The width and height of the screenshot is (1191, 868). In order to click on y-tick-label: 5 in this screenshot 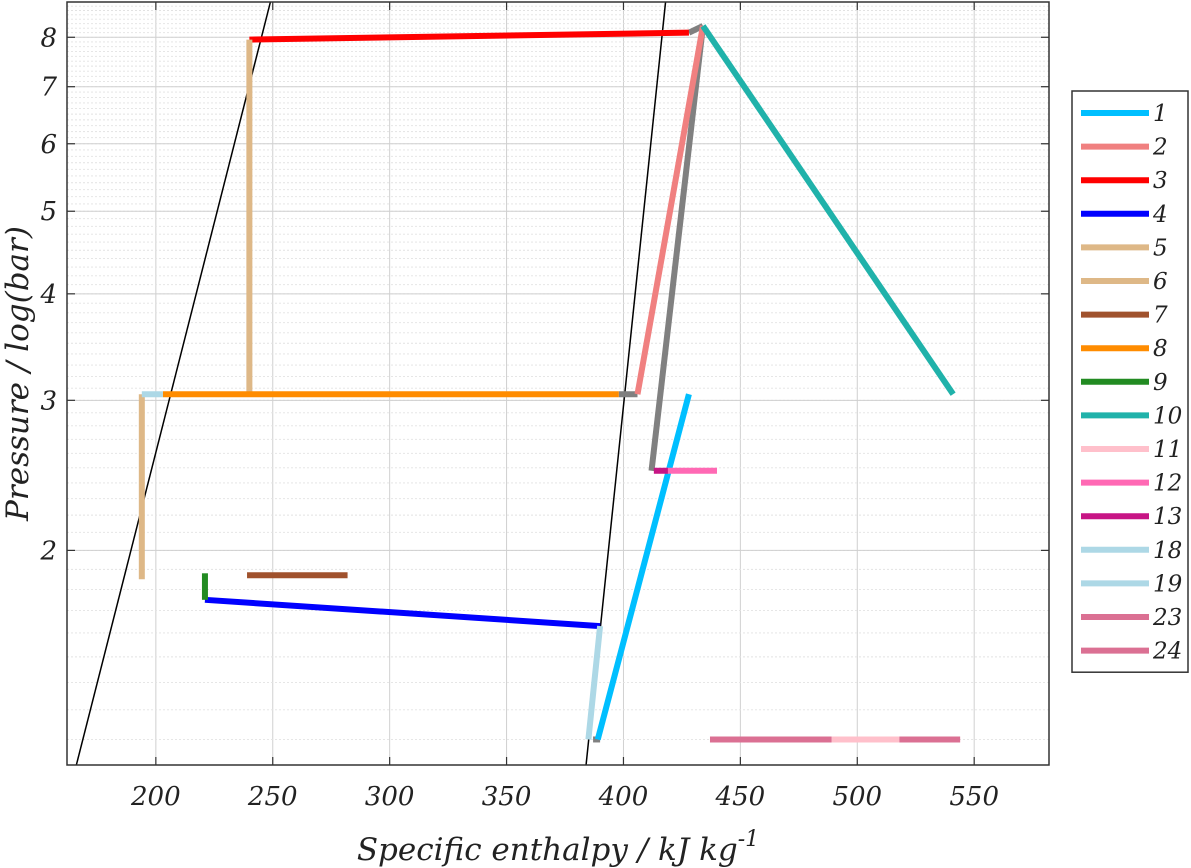, I will do `click(48, 212)`.